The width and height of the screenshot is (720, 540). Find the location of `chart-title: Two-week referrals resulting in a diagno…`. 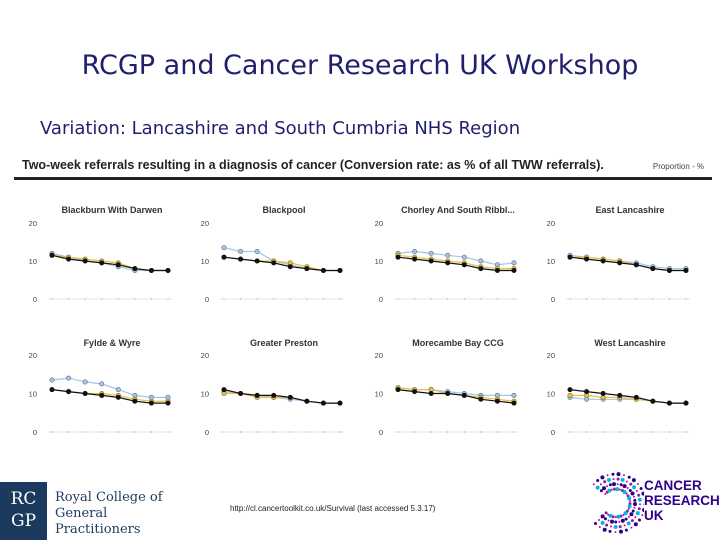

chart-title: Two-week referrals resulting in a diagno… is located at coordinates (313, 165).